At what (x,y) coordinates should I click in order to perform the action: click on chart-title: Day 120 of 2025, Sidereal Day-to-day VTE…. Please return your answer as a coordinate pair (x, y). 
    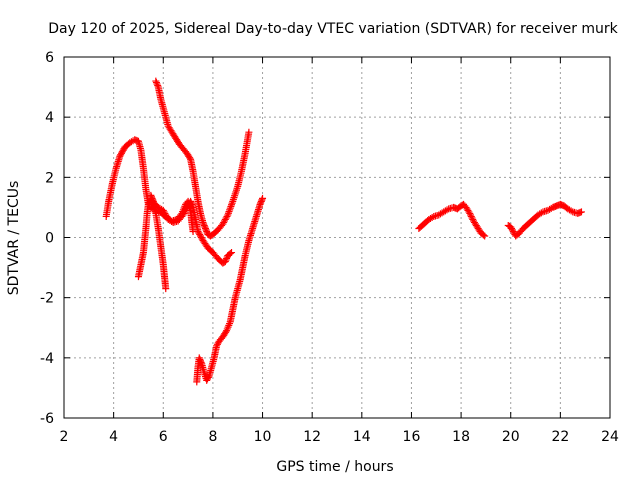
    Looking at the image, I should click on (333, 29).